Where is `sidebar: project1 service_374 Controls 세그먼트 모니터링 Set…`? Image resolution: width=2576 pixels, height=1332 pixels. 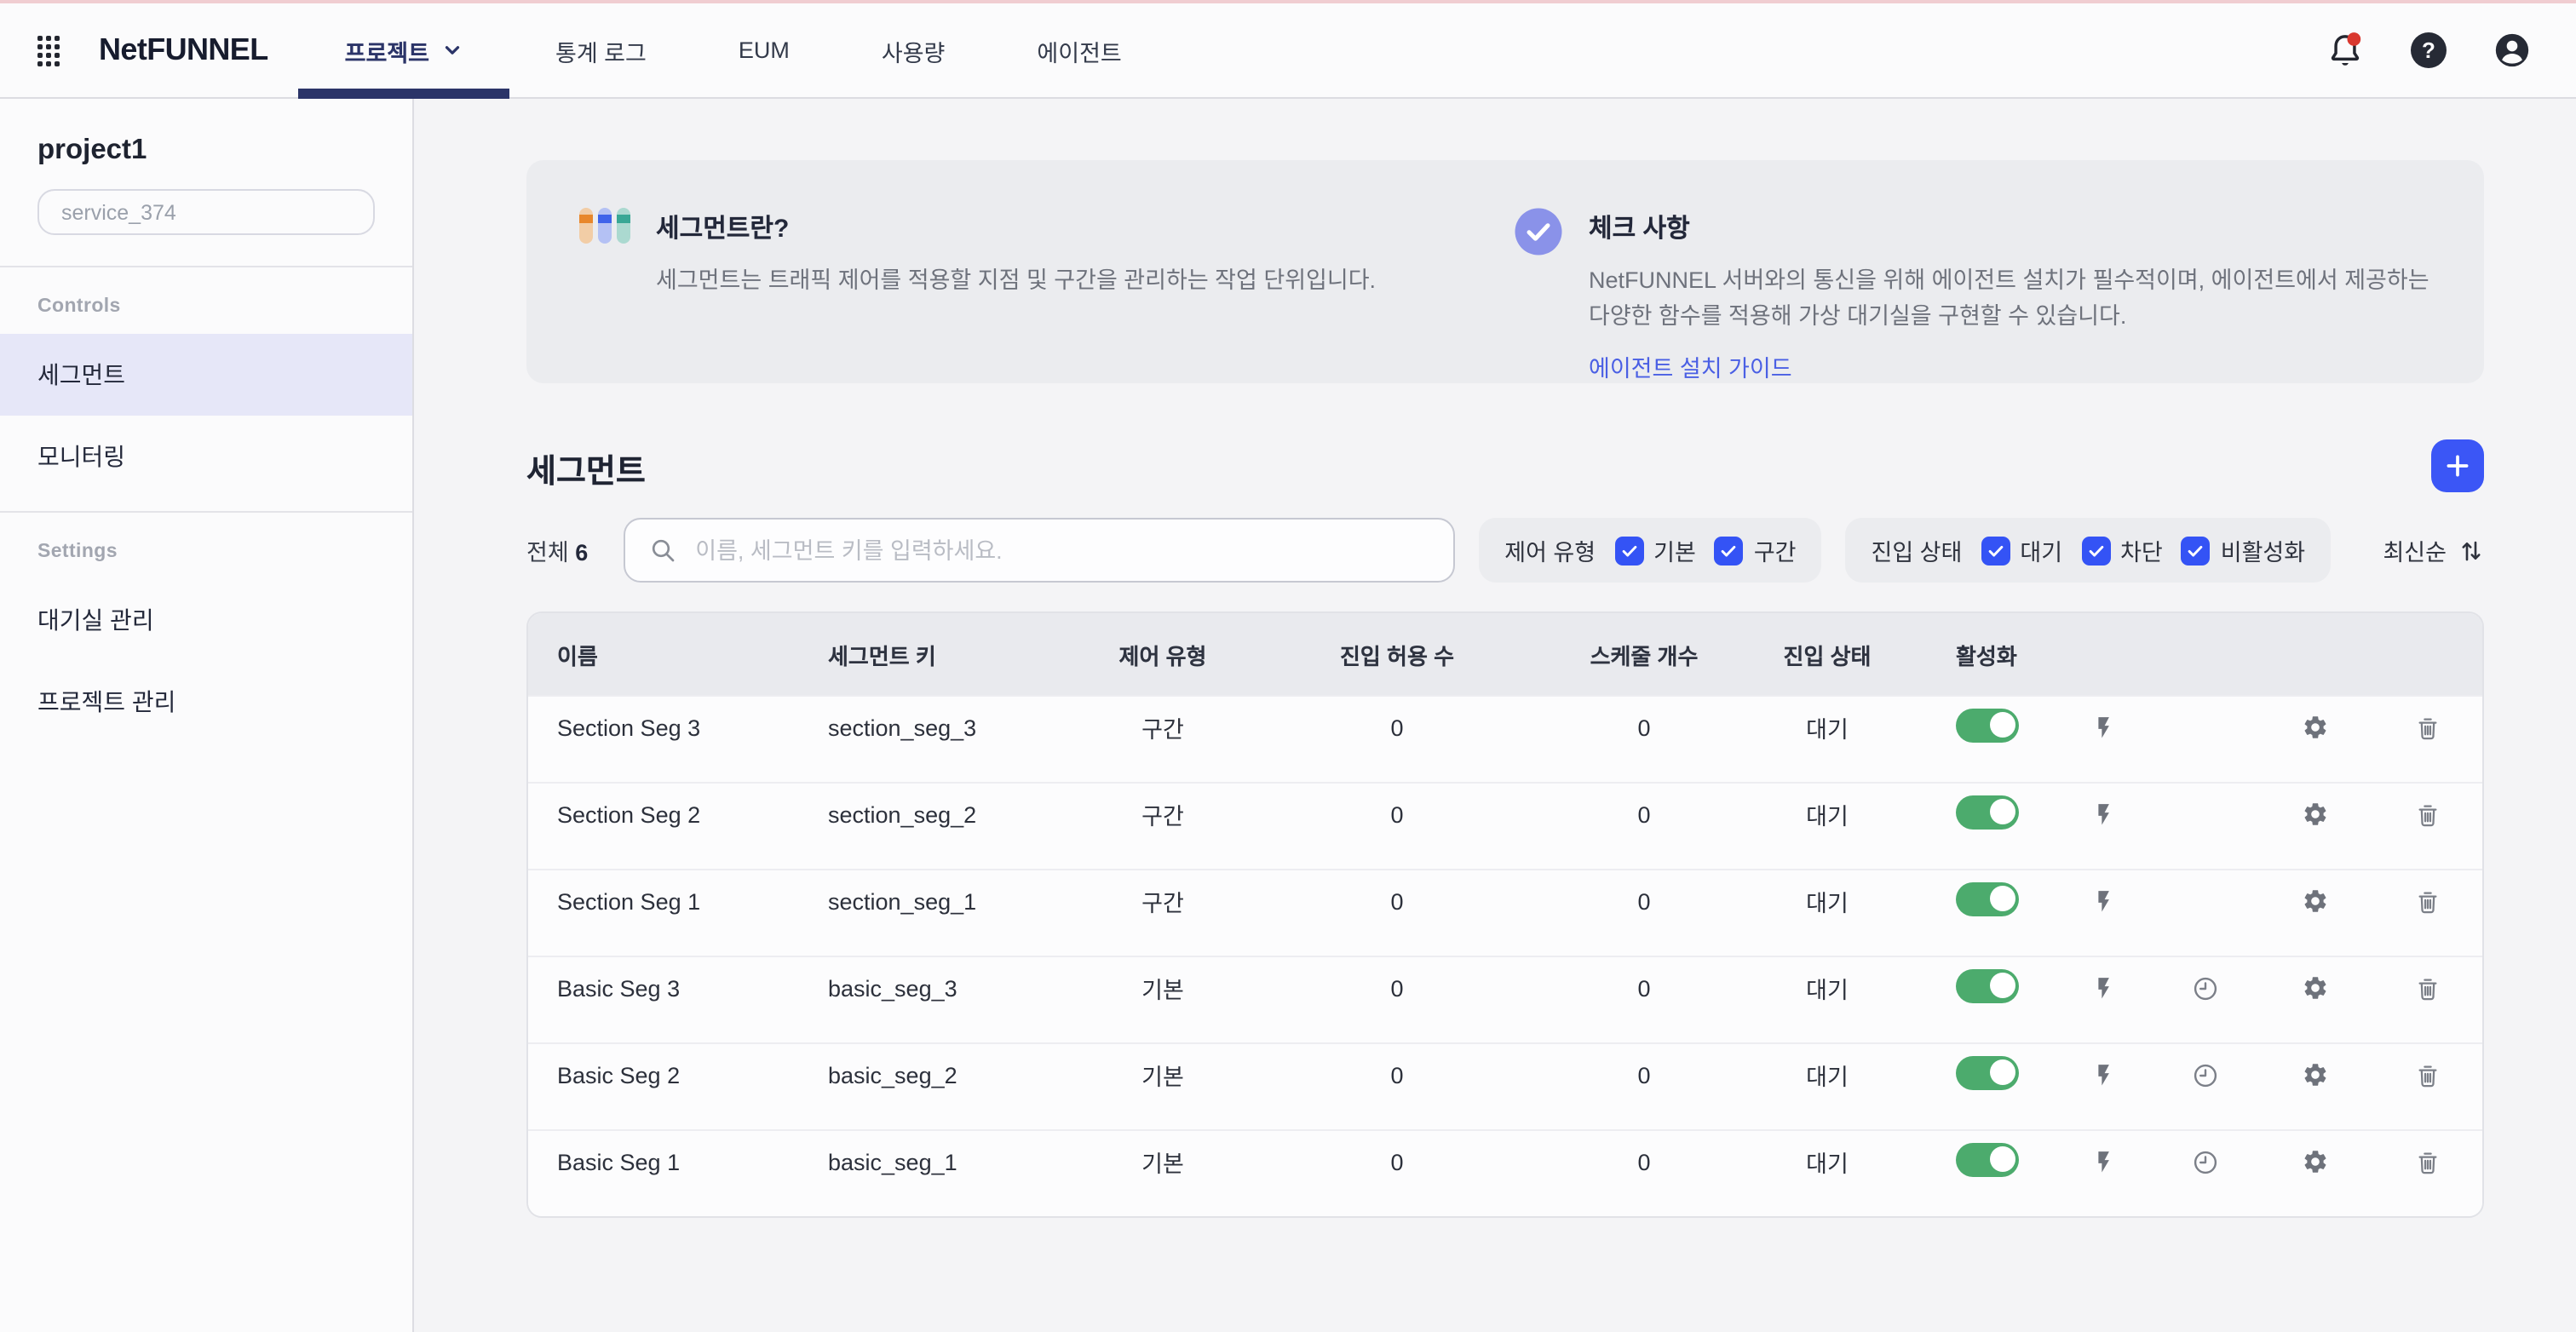 sidebar: project1 service_374 Controls 세그먼트 모니터링 Set… is located at coordinates (207, 715).